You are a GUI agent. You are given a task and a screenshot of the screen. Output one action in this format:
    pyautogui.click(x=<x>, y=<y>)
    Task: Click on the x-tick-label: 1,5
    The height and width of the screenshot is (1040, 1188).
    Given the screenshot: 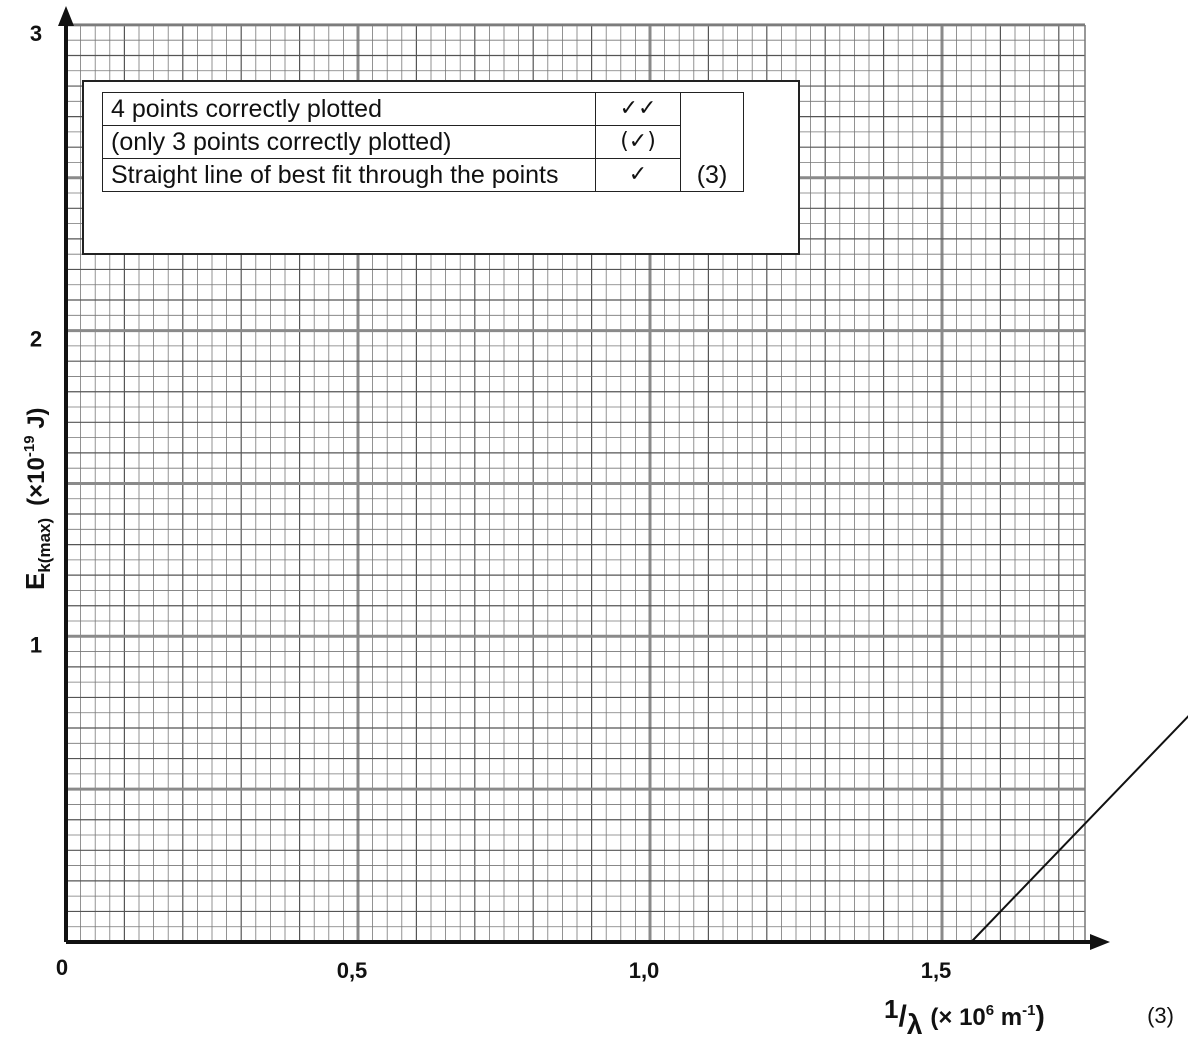 What is the action you would take?
    pyautogui.click(x=936, y=970)
    